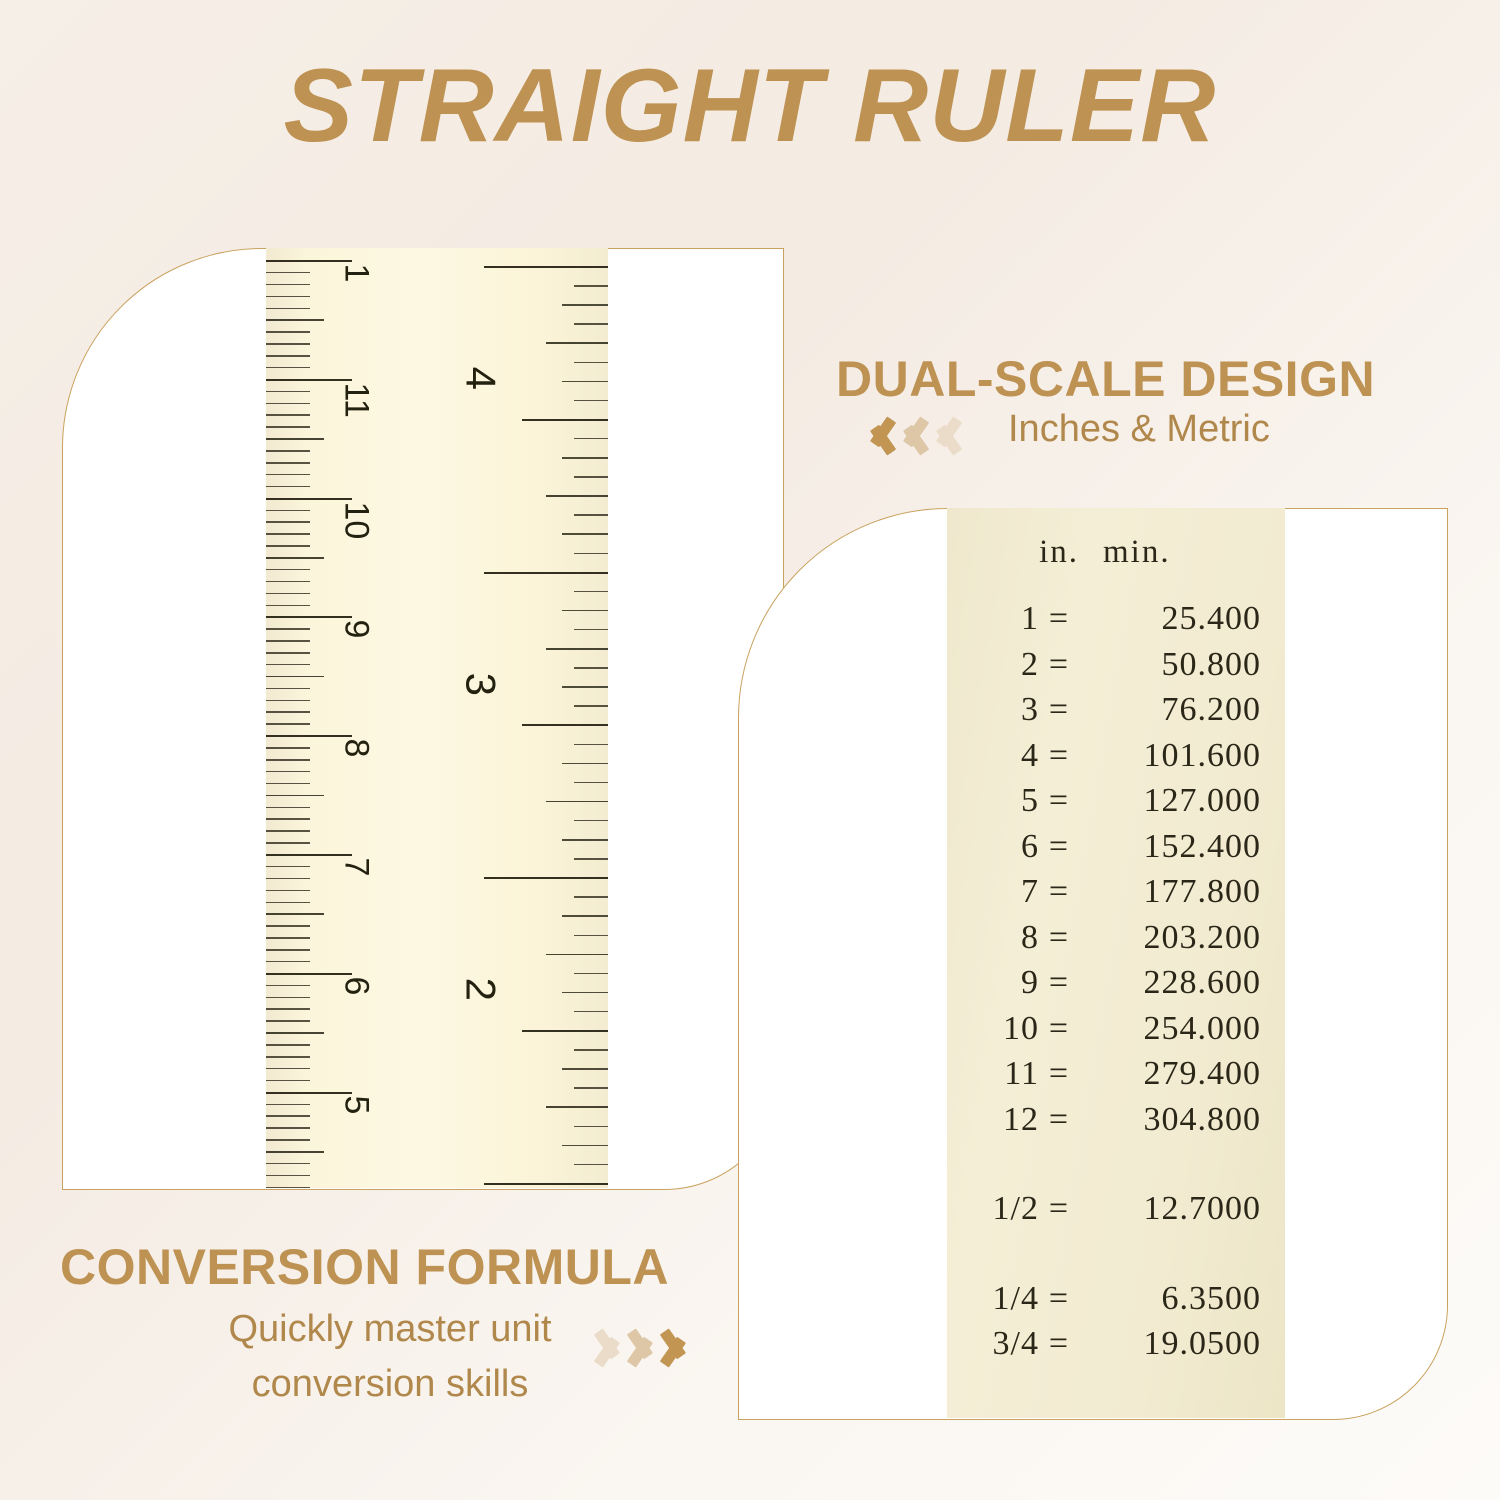 The width and height of the screenshot is (1500, 1500). What do you see at coordinates (1030, 755) in the screenshot?
I see `conversion-row-inches: 4` at bounding box center [1030, 755].